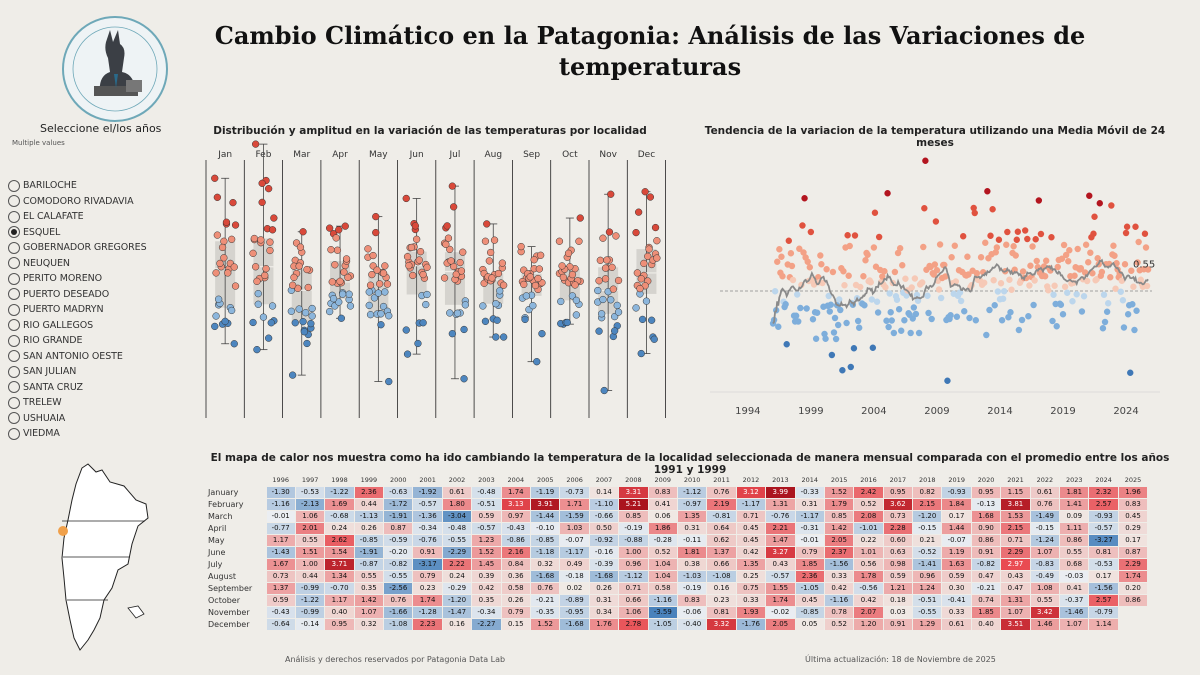 This screenshot has height=675, width=1200. I want to click on heatmap-cell: -1.20, so click(457, 600).